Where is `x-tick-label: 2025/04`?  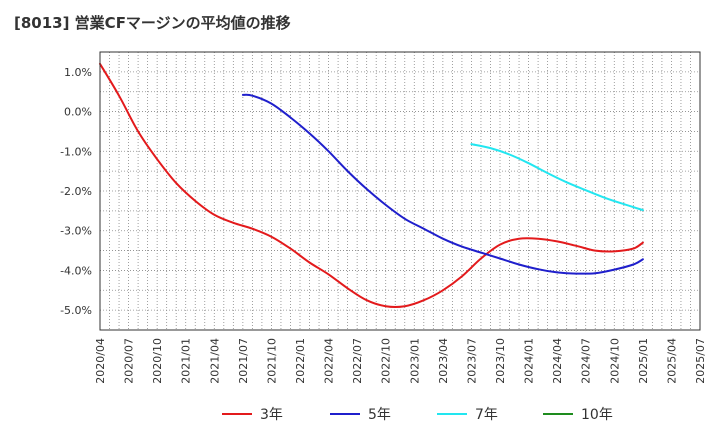
x-tick-label: 2025/04 is located at coordinates (671, 361).